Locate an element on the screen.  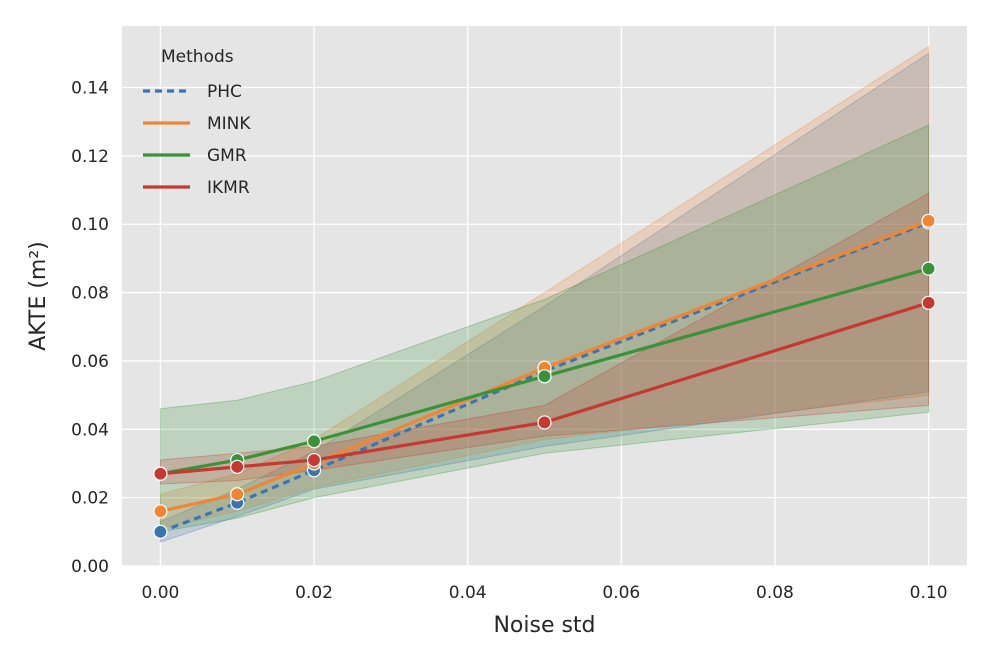
legend: Methods PHC MINK GMR IKMR is located at coordinates (197, 122).